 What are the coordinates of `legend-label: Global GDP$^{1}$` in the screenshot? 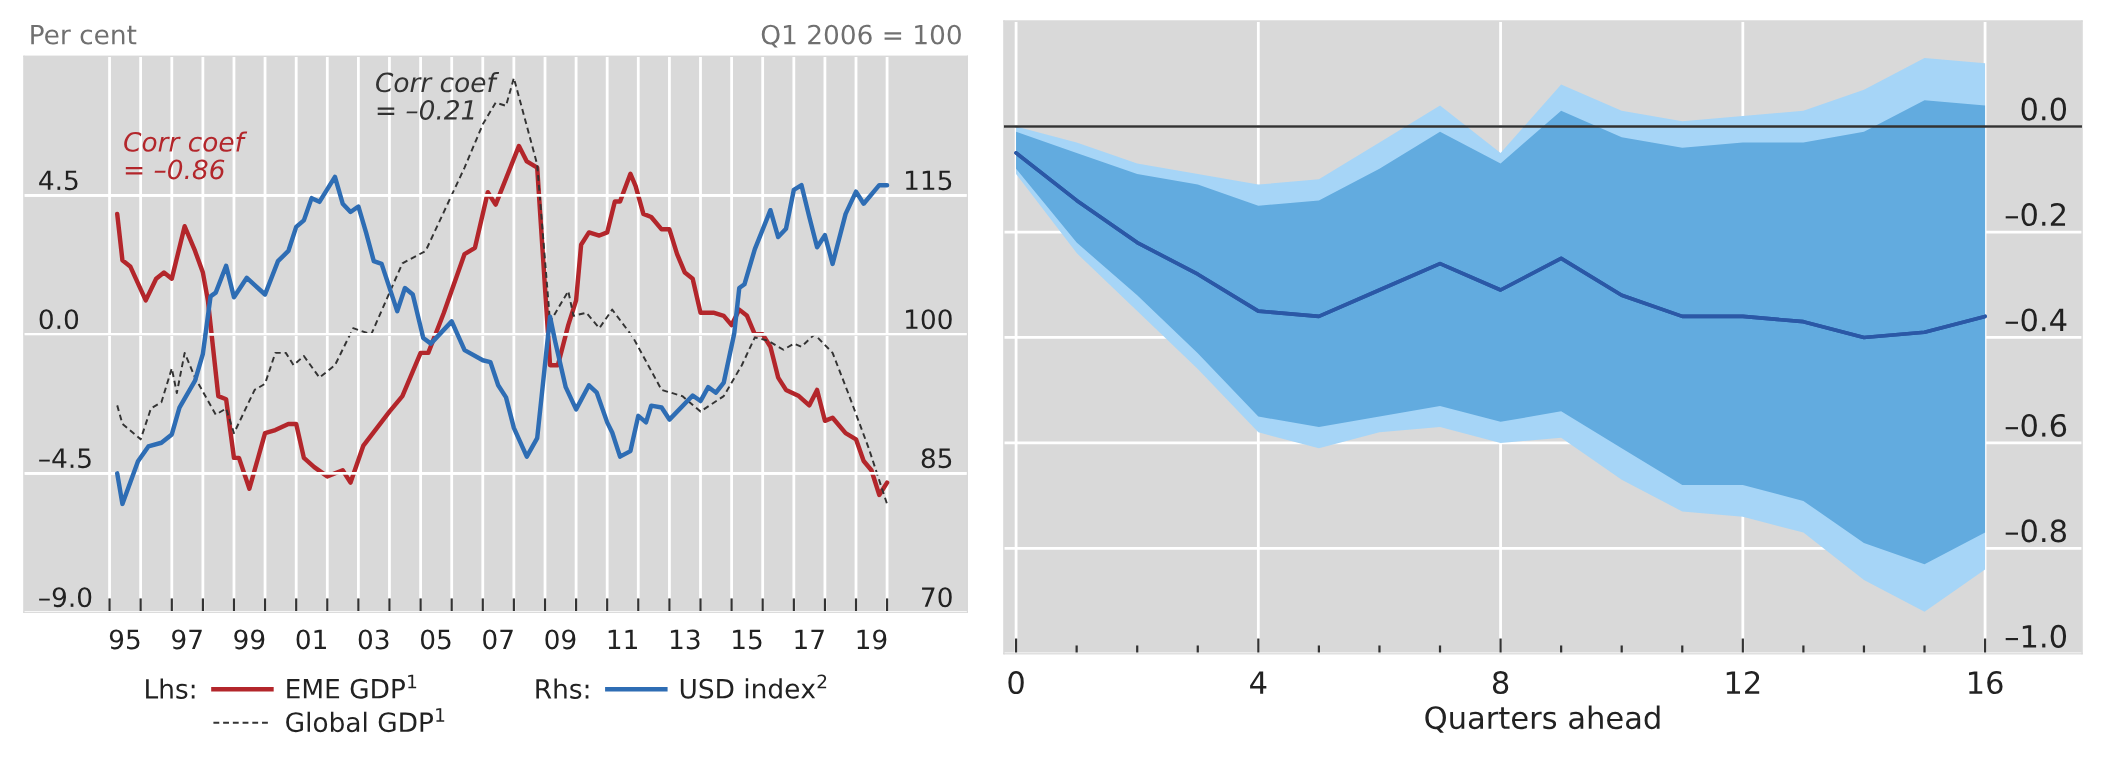 It's located at (365, 720).